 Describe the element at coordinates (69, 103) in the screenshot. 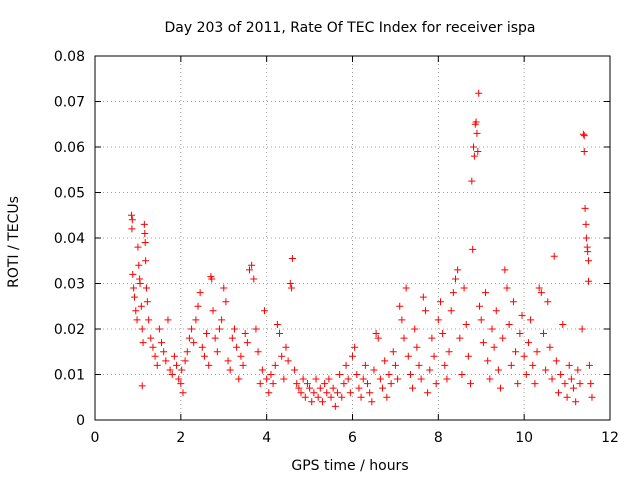

I see `y-tick-label: 0.07` at that location.